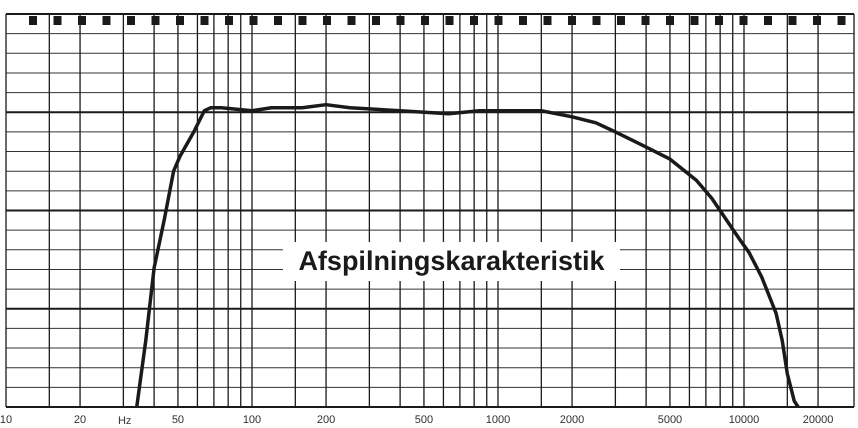  I want to click on x-tick-label: 50, so click(178, 420).